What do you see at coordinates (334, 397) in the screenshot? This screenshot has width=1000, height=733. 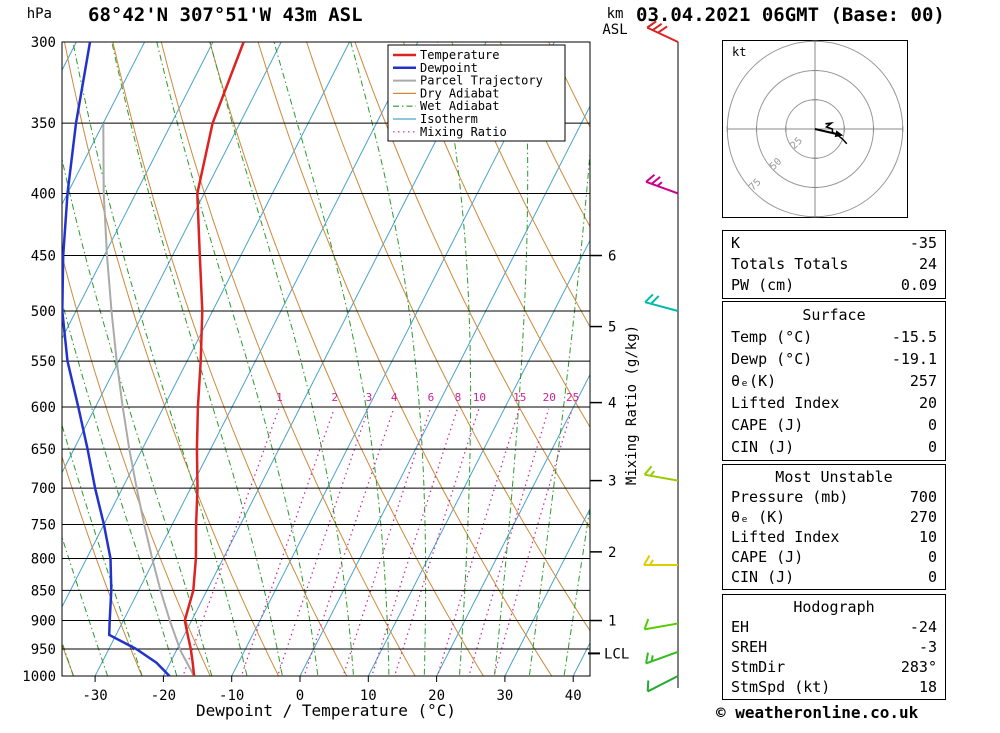 I see `mixing-ratio-value-label: 2` at bounding box center [334, 397].